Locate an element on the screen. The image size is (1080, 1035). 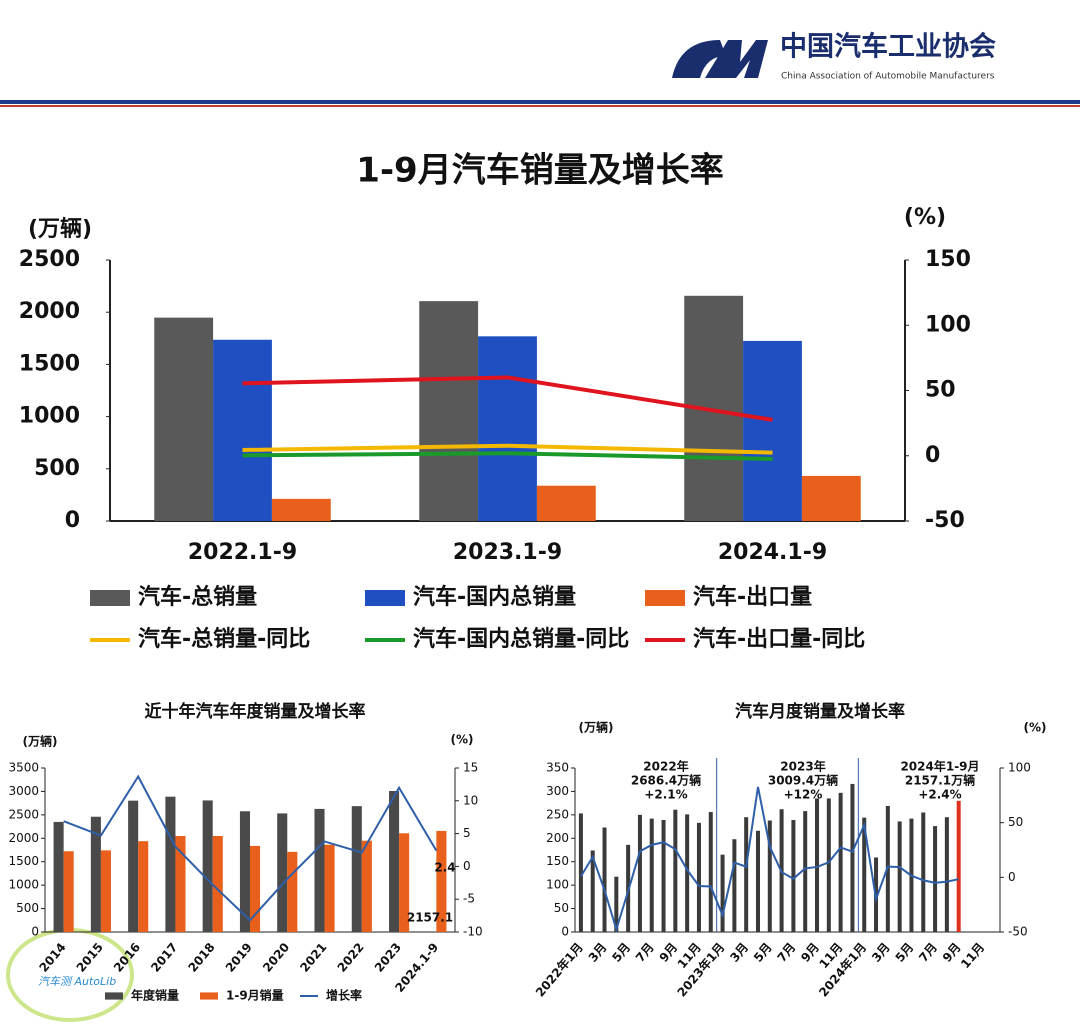
header-rule-red is located at coordinates (540, 106).